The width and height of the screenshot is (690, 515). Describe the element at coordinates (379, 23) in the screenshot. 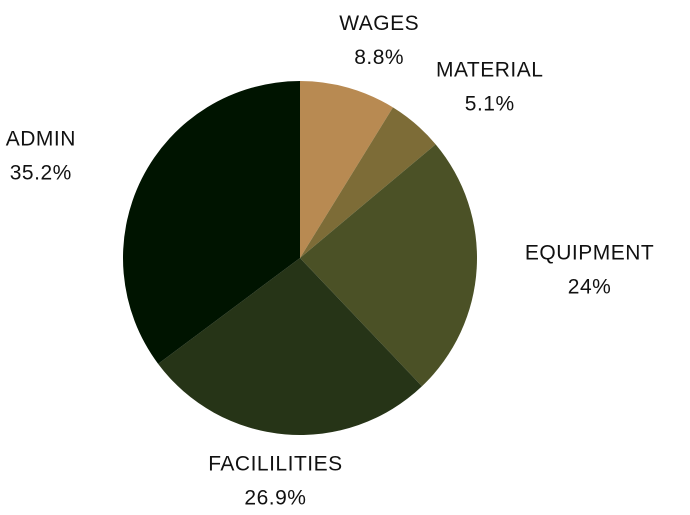

I see `slice-label: WAGES` at that location.